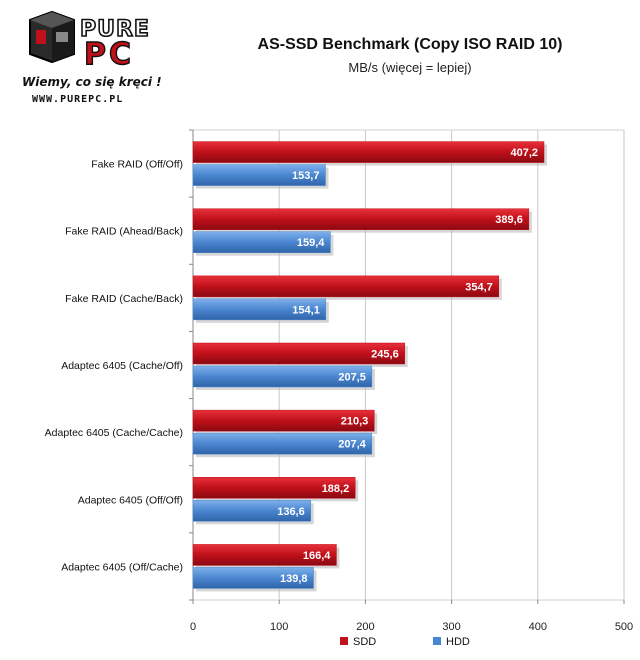  What do you see at coordinates (410, 44) in the screenshot?
I see `chart-title: AS-SSD Benchmark (Copy ISO RAID 10)` at bounding box center [410, 44].